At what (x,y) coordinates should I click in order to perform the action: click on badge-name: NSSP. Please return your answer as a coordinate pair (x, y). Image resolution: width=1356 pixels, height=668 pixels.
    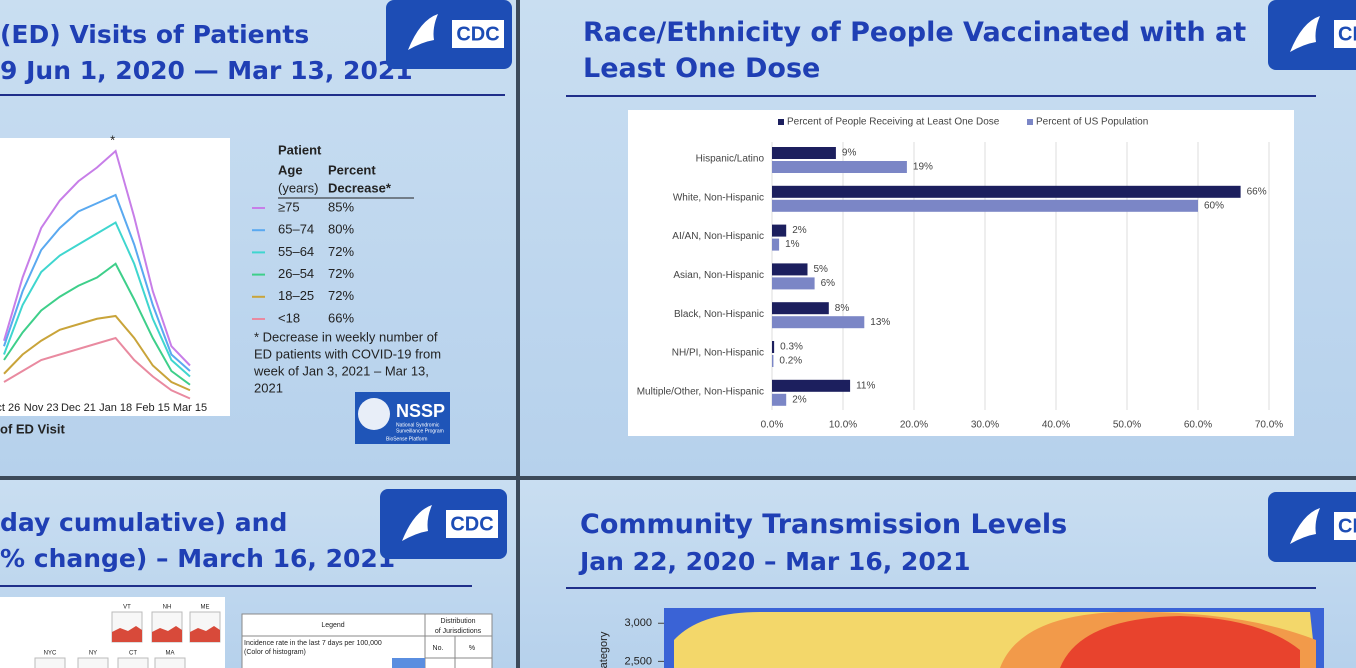
    Looking at the image, I should click on (420, 411).